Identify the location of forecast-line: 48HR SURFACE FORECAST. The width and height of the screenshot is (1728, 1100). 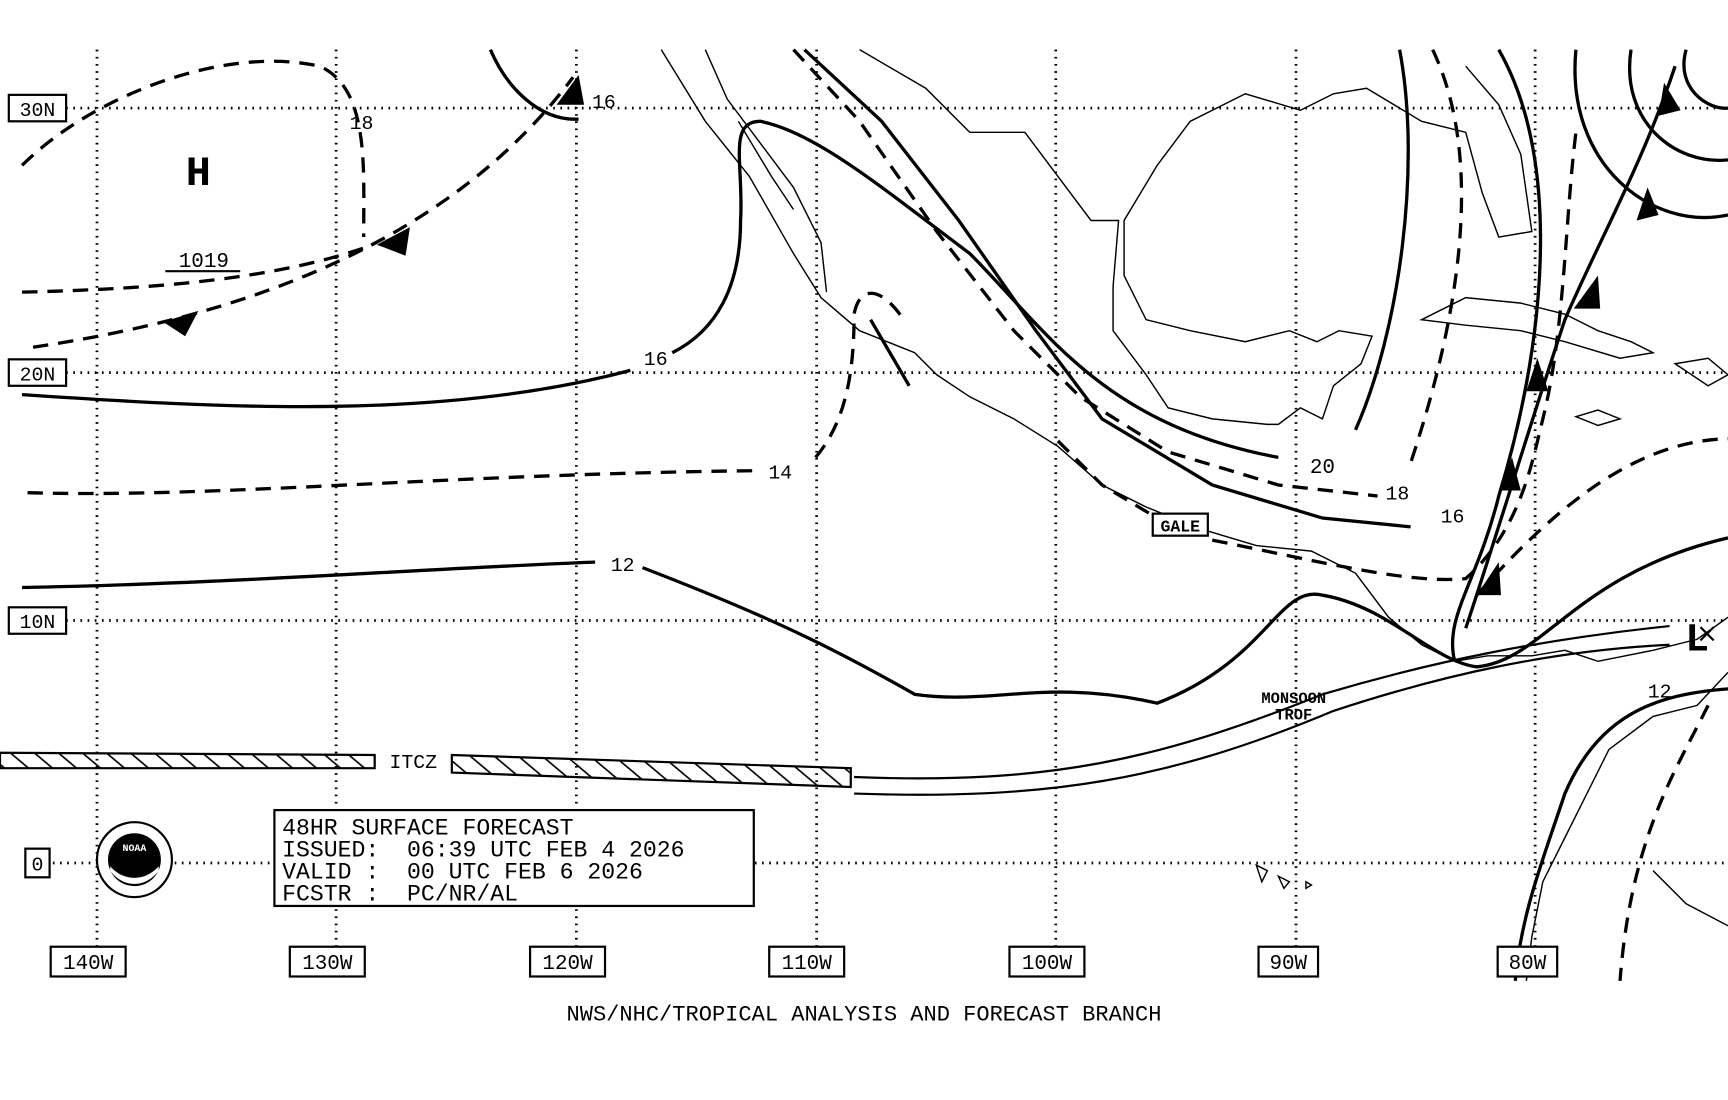
(428, 828).